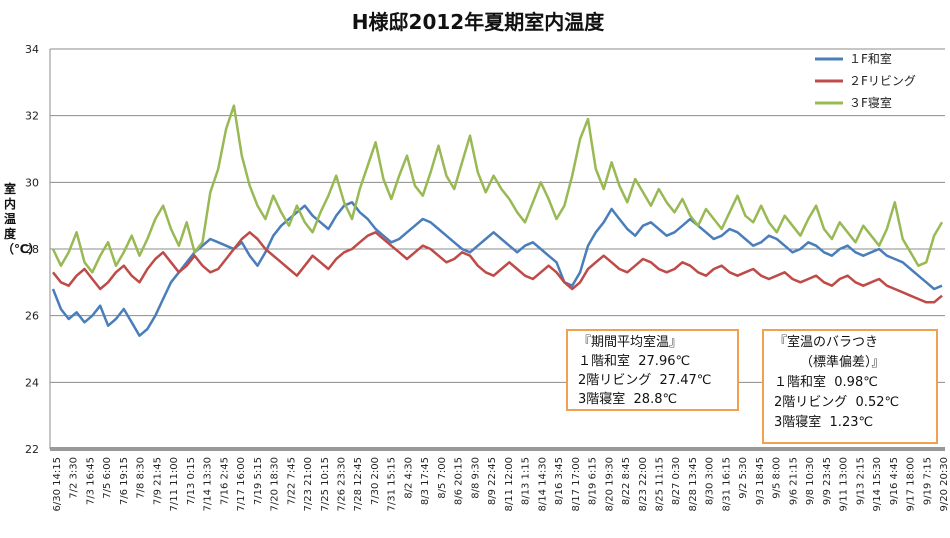 This screenshot has width=950, height=538. I want to click on x-tick-label: 9/3 18:45, so click(760, 481).